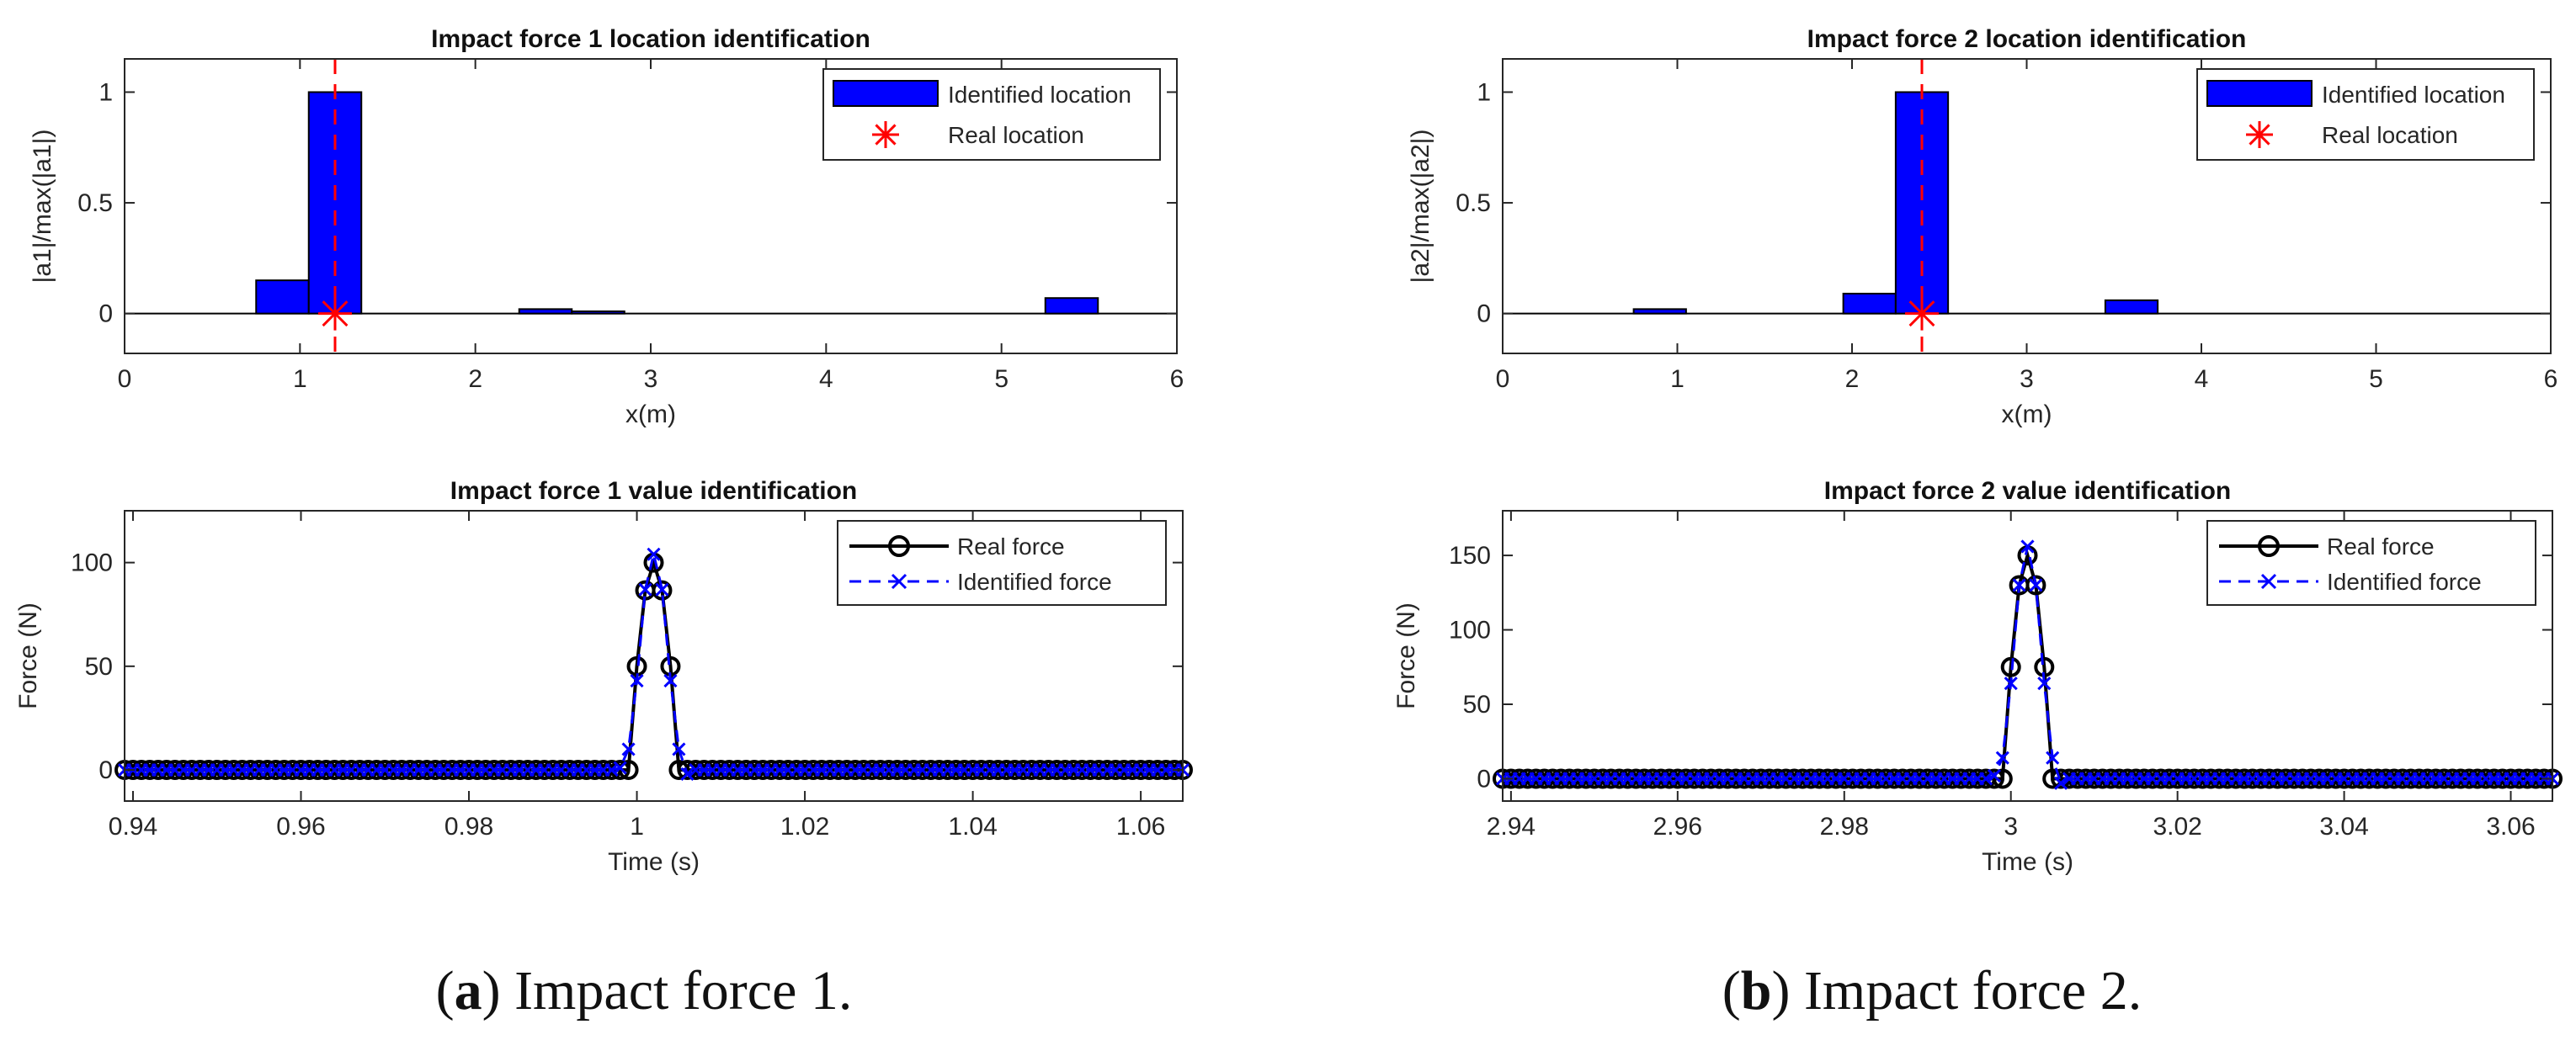  I want to click on x-tick-label: 1.06, so click(1140, 827).